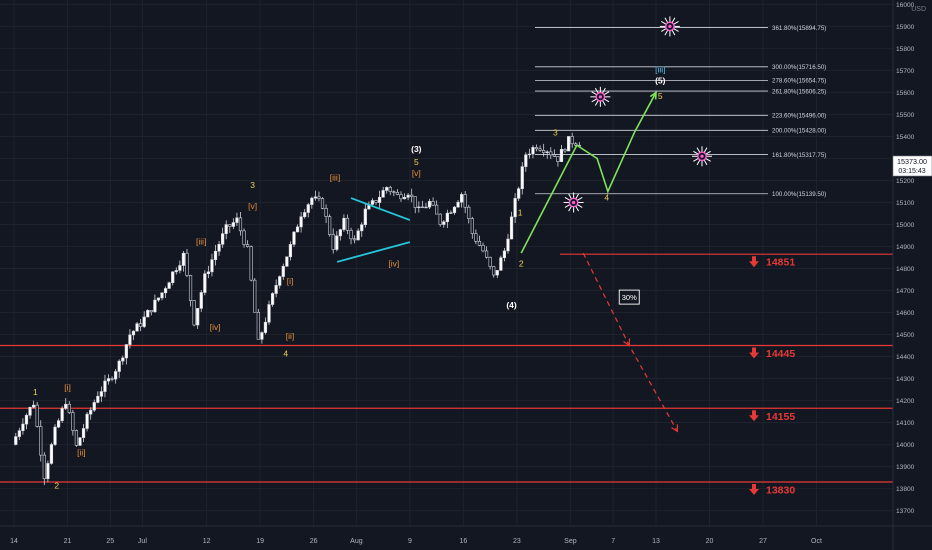  I want to click on target-markers, so click(638, 114).